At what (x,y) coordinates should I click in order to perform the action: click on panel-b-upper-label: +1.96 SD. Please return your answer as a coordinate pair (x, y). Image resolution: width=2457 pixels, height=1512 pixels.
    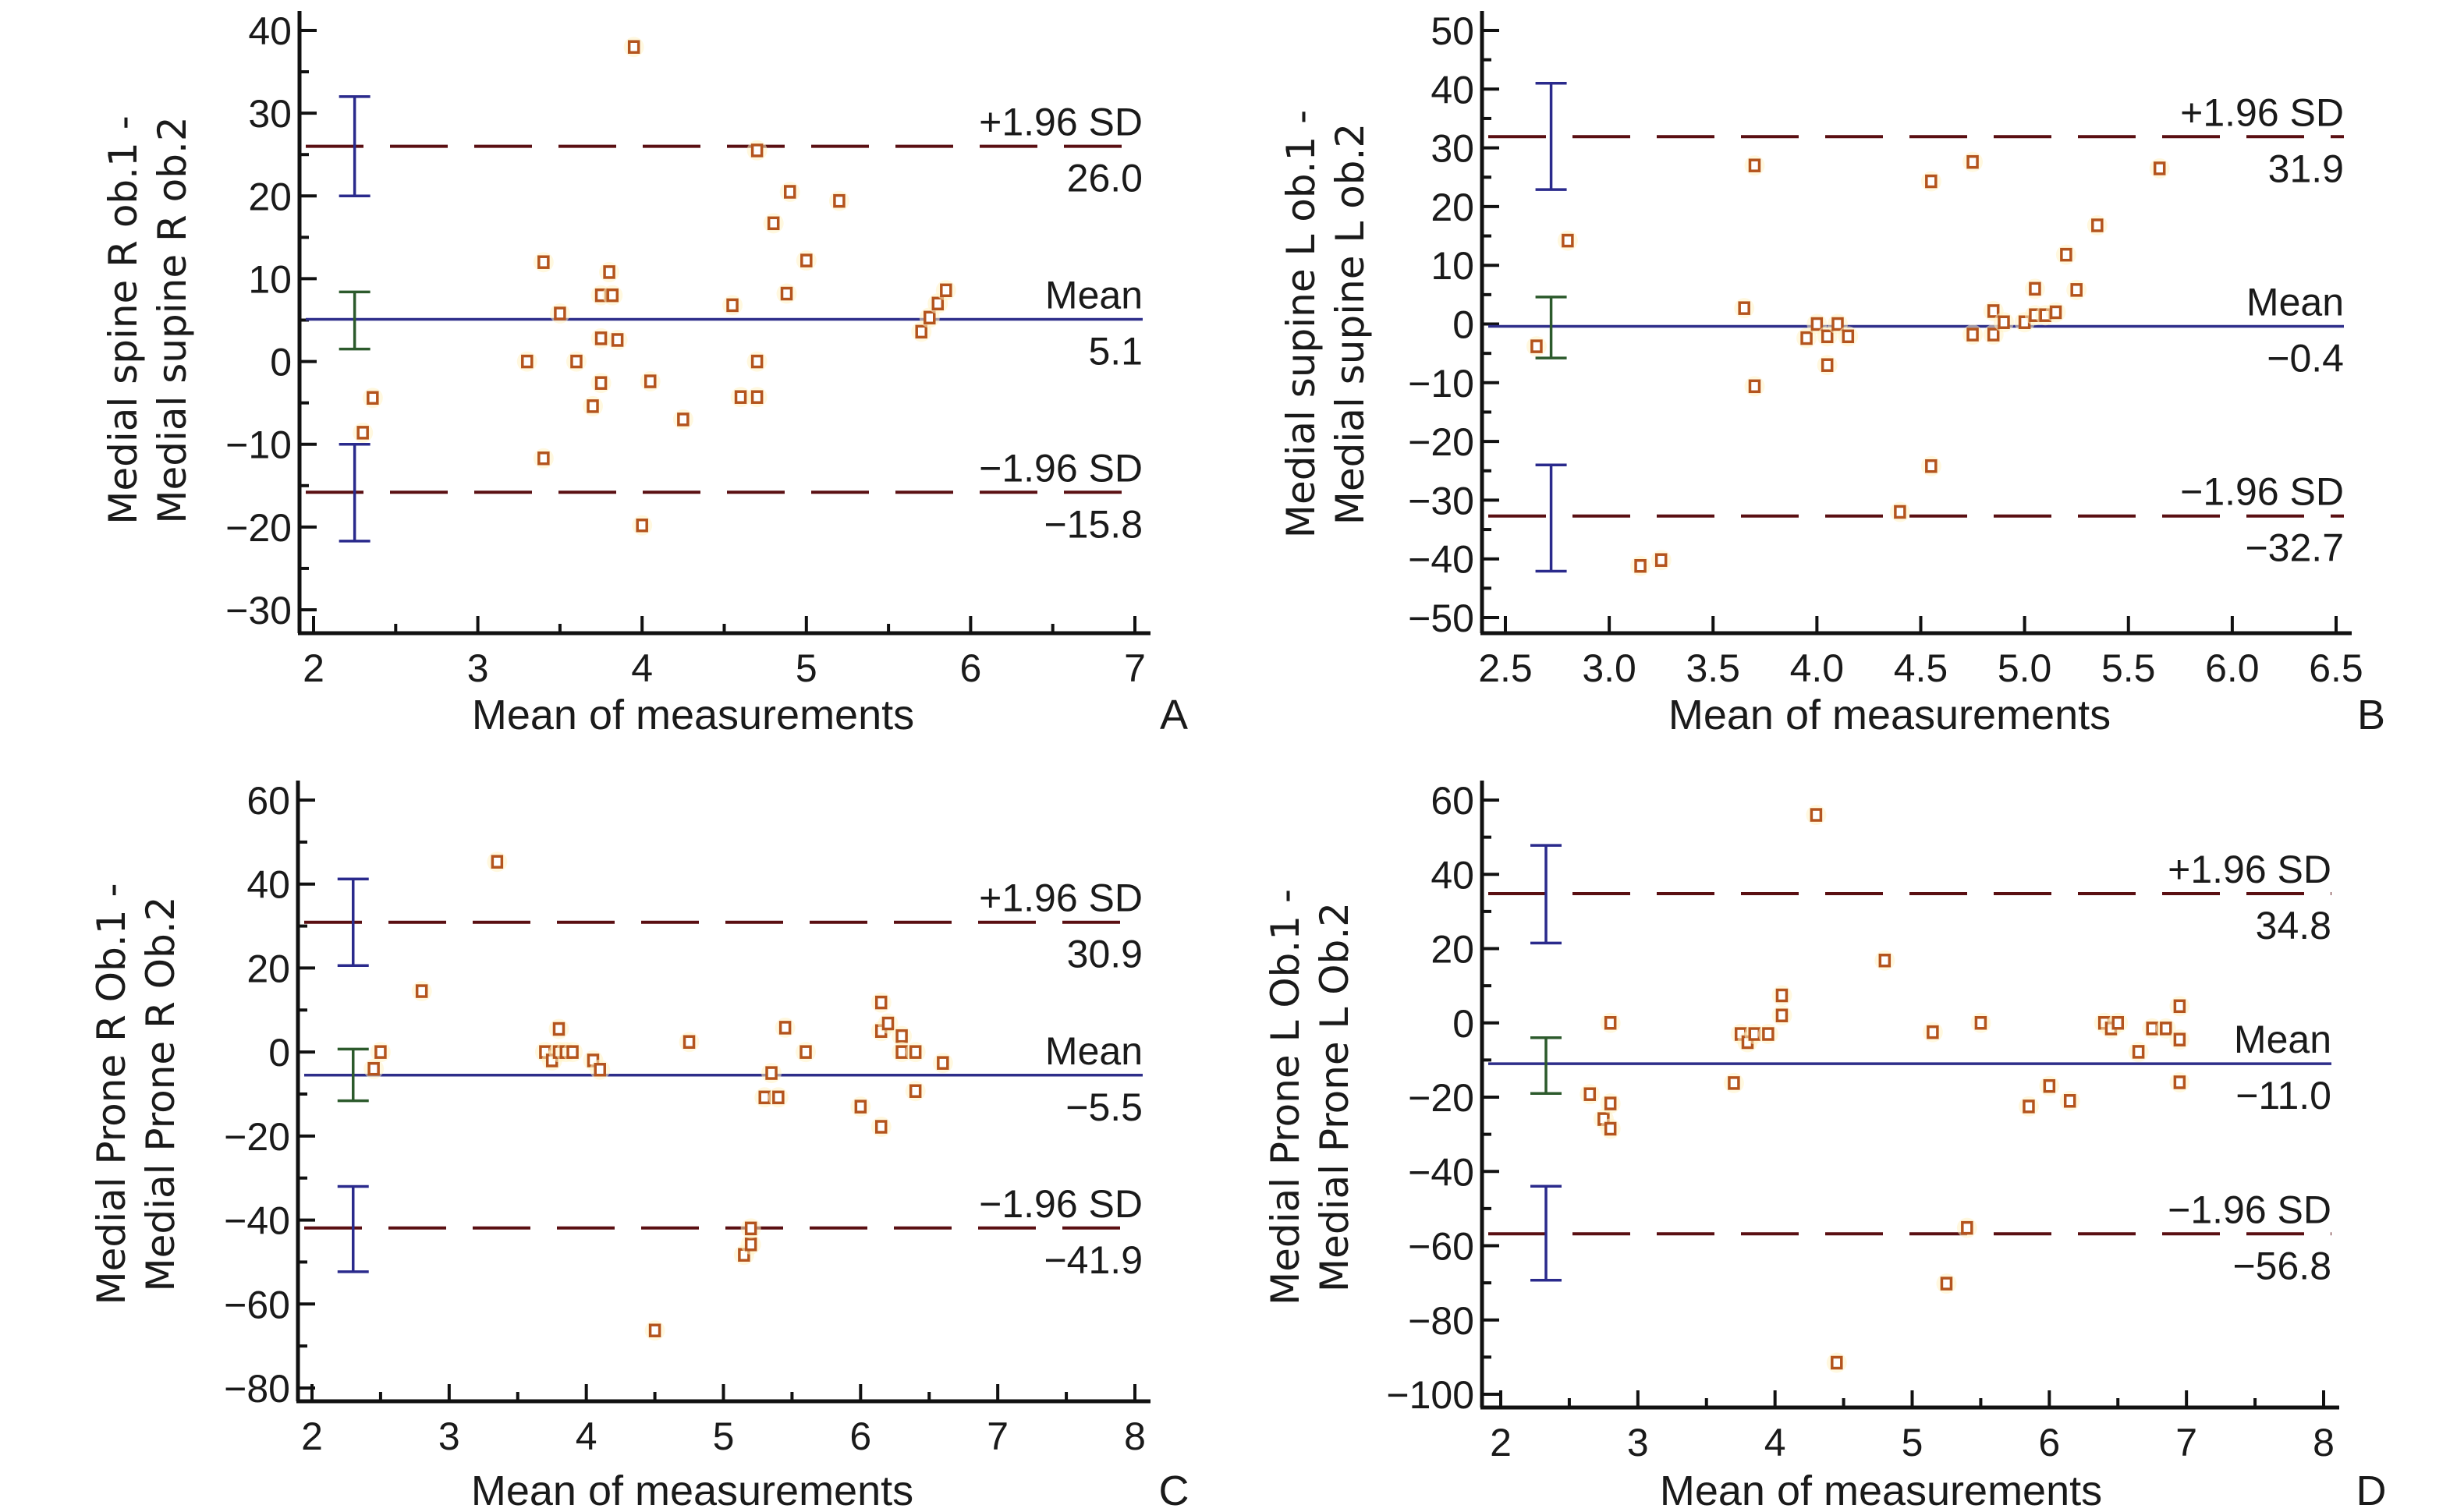
    Looking at the image, I should click on (2262, 112).